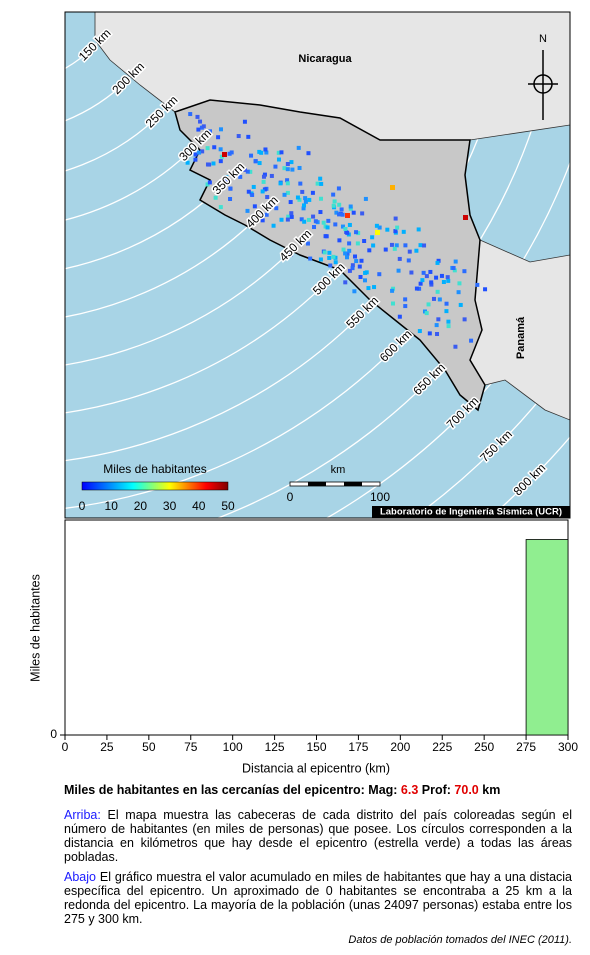 The width and height of the screenshot is (590, 955). I want to click on x-tick-label: 125, so click(275, 747).